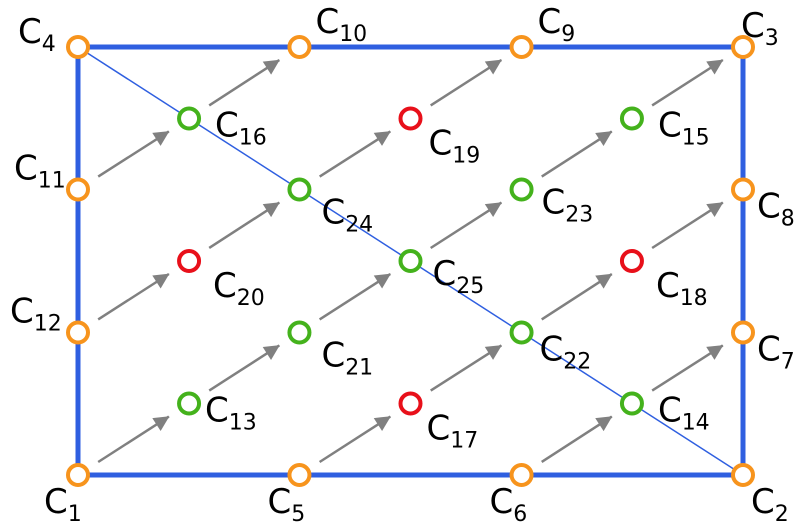 Image resolution: width=799 pixels, height=532 pixels. What do you see at coordinates (244, 82) in the screenshot?
I see `arrow-c16-c10` at bounding box center [244, 82].